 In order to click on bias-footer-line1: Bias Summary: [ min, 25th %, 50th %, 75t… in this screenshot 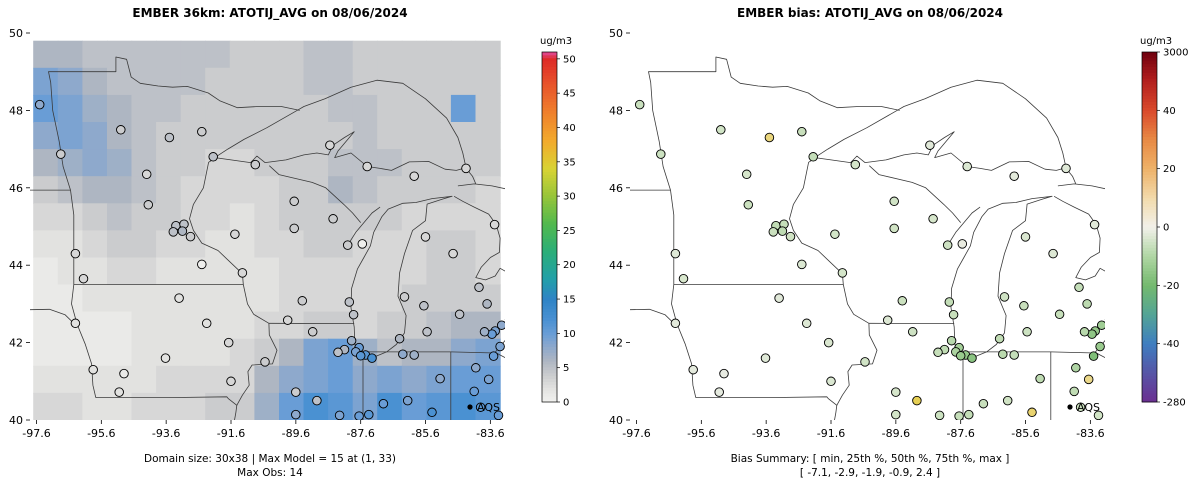, I will do `click(870, 459)`.